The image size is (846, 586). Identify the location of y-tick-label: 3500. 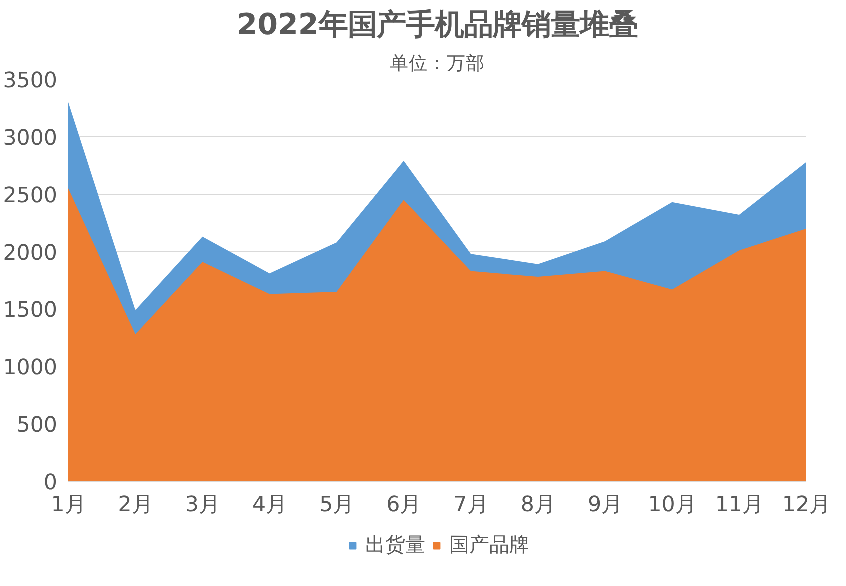
(30, 81).